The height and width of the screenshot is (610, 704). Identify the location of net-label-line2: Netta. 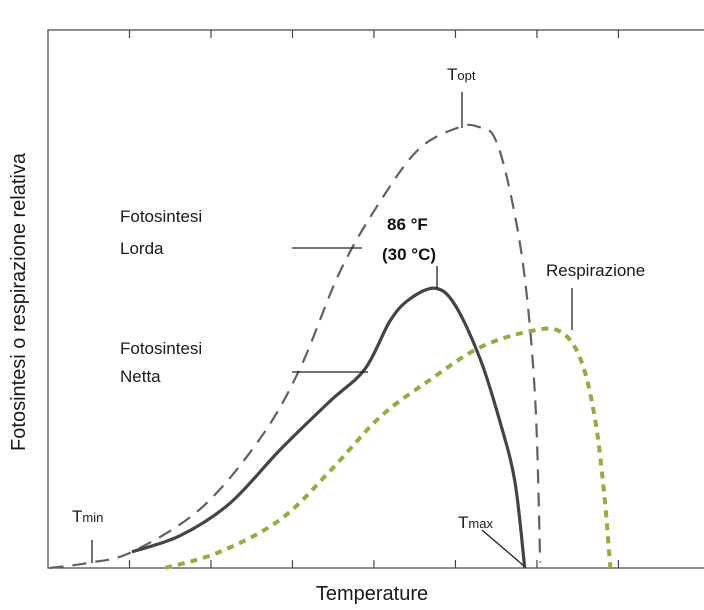
(140, 376).